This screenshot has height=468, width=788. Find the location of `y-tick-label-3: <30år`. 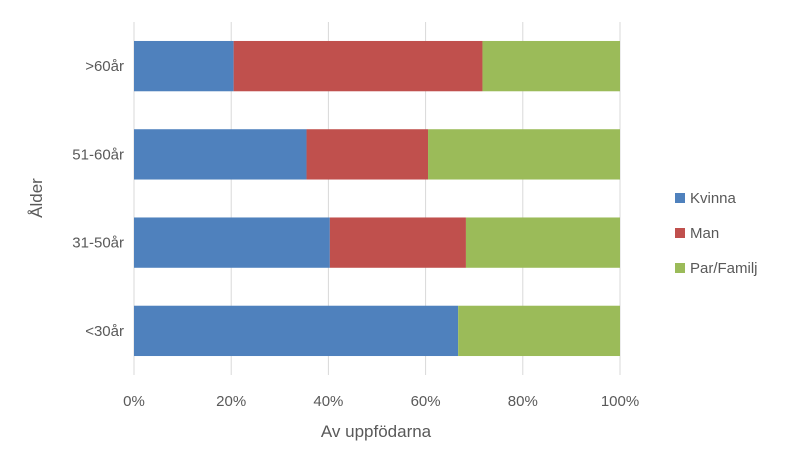

y-tick-label-3: <30år is located at coordinates (104, 331).